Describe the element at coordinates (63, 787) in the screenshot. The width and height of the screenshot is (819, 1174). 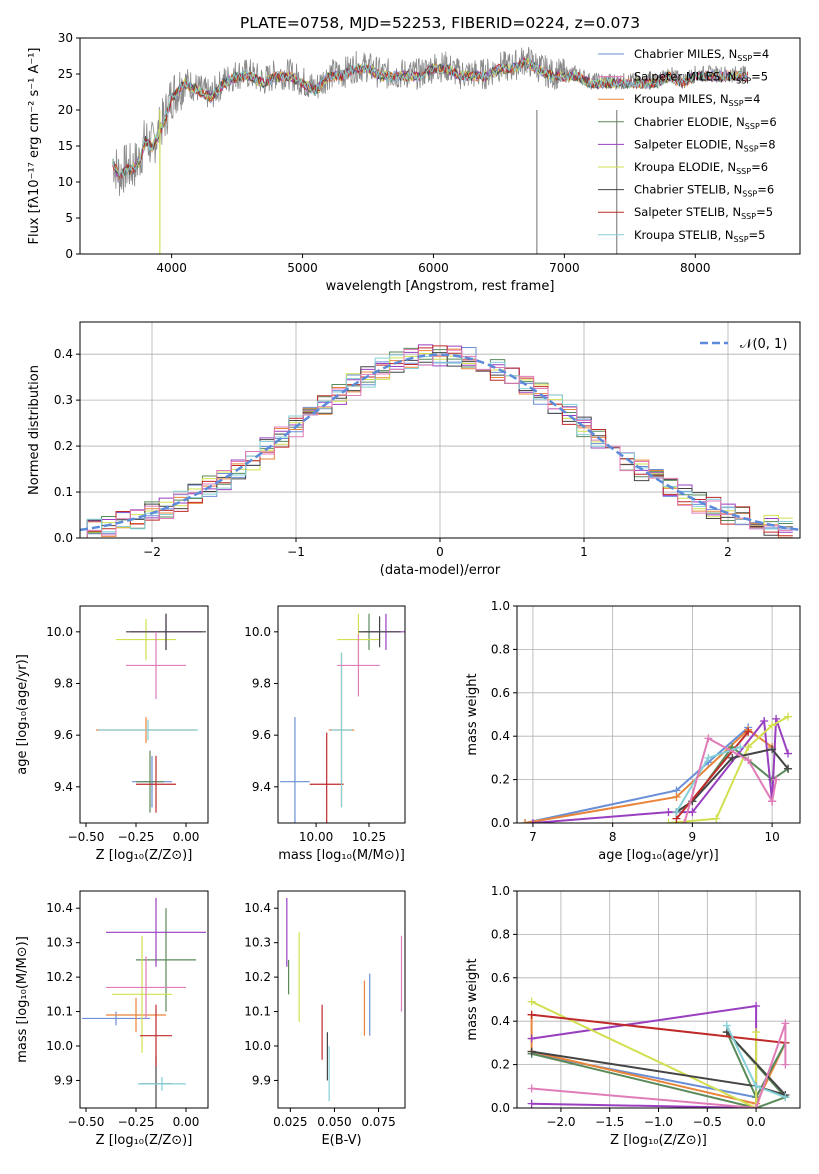
I see `y-tick-label: 9.4` at that location.